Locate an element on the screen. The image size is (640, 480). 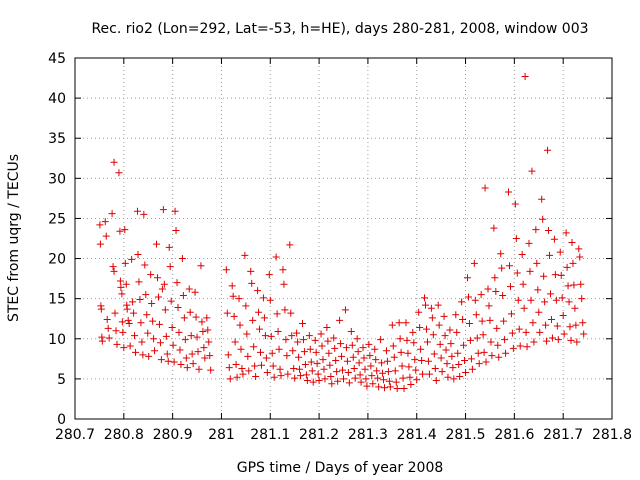
x-tick-label: 281.1 is located at coordinates (270, 435).